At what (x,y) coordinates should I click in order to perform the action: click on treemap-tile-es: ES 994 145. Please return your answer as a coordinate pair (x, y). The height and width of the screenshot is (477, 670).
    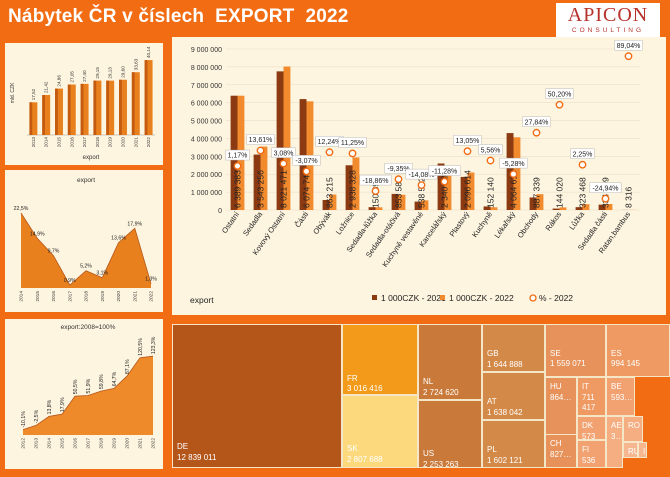
    Looking at the image, I should click on (638, 350).